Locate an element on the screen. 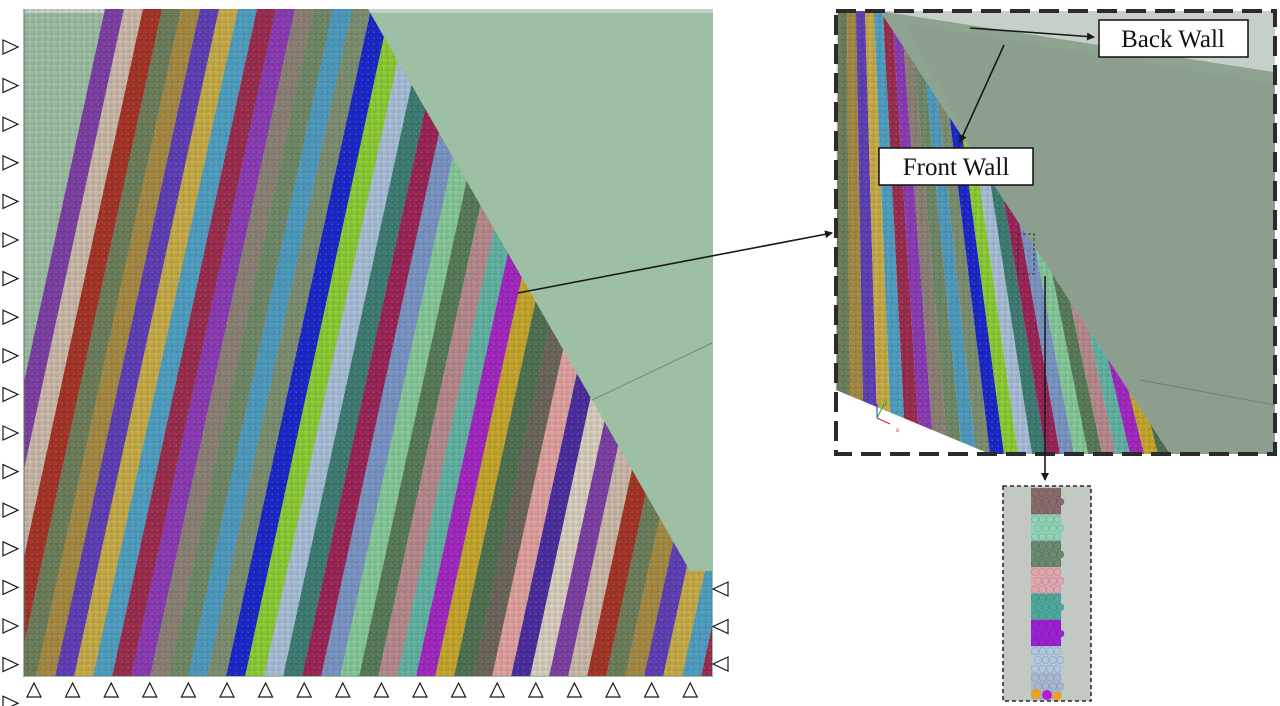  zoom-bottom-white is located at coordinates (913, 422).